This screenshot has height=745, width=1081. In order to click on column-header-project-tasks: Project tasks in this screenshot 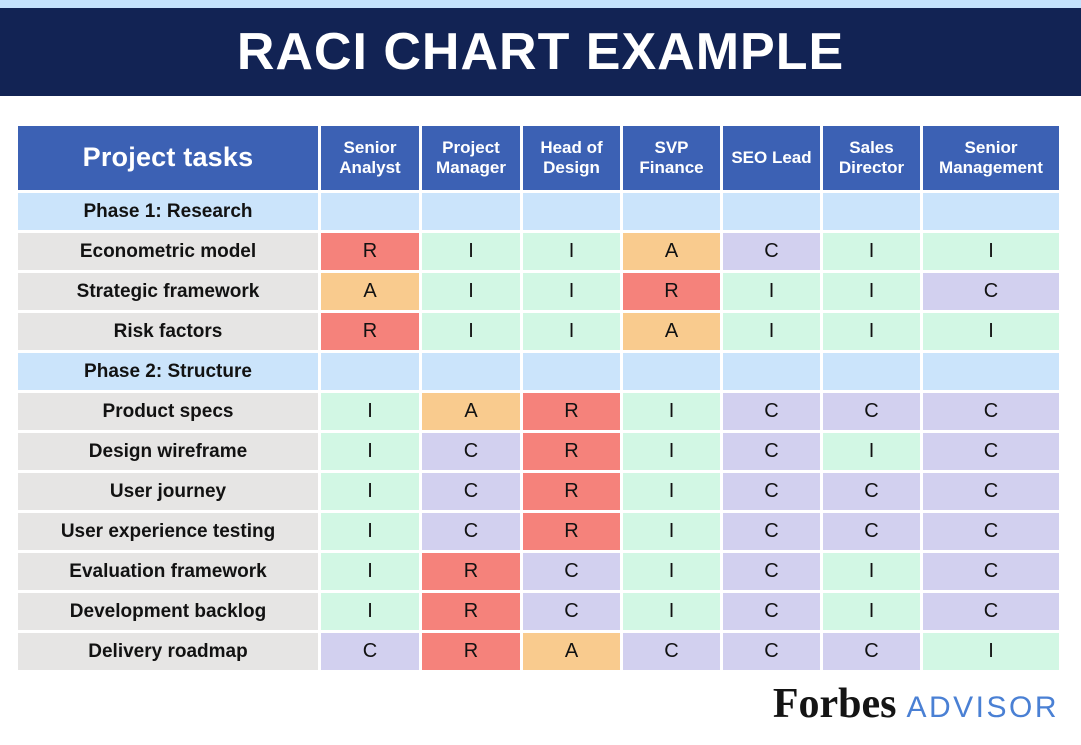, I will do `click(168, 158)`.